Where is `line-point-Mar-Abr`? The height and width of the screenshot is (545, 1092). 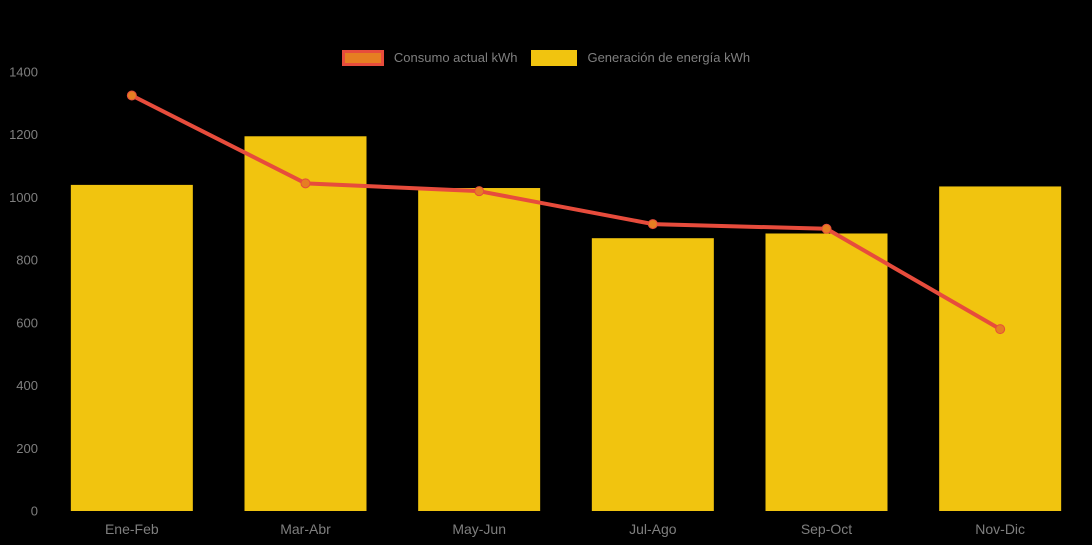 line-point-Mar-Abr is located at coordinates (305, 183).